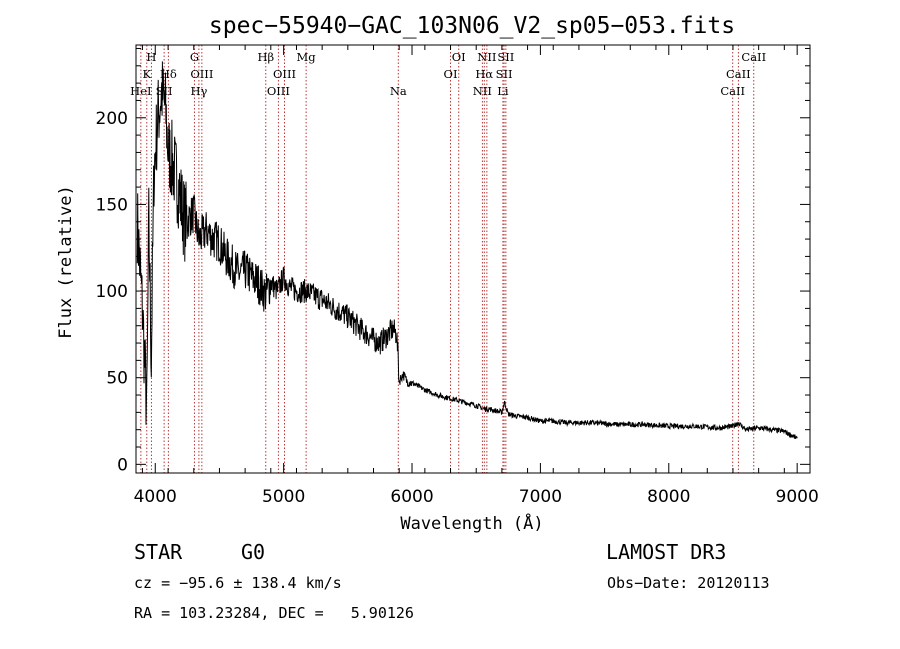 Image resolution: width=900 pixels, height=649 pixels. Describe the element at coordinates (283, 497) in the screenshot. I see `x-tick-label: 5000` at that location.